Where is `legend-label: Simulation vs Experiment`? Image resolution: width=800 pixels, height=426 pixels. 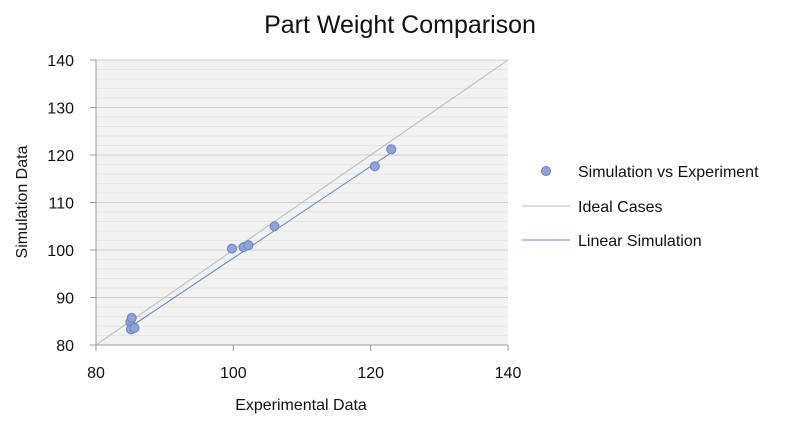
legend-label: Simulation vs Experiment is located at coordinates (668, 172).